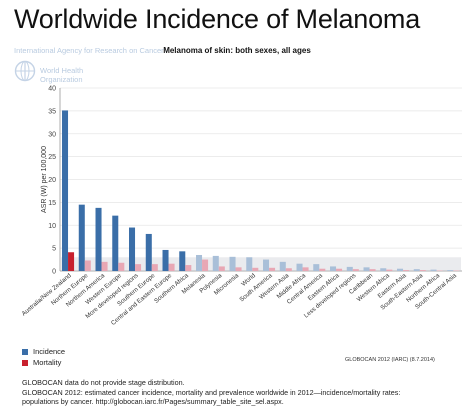 The width and height of the screenshot is (474, 412). What do you see at coordinates (52, 134) in the screenshot?
I see `y-tick-label: 30` at bounding box center [52, 134].